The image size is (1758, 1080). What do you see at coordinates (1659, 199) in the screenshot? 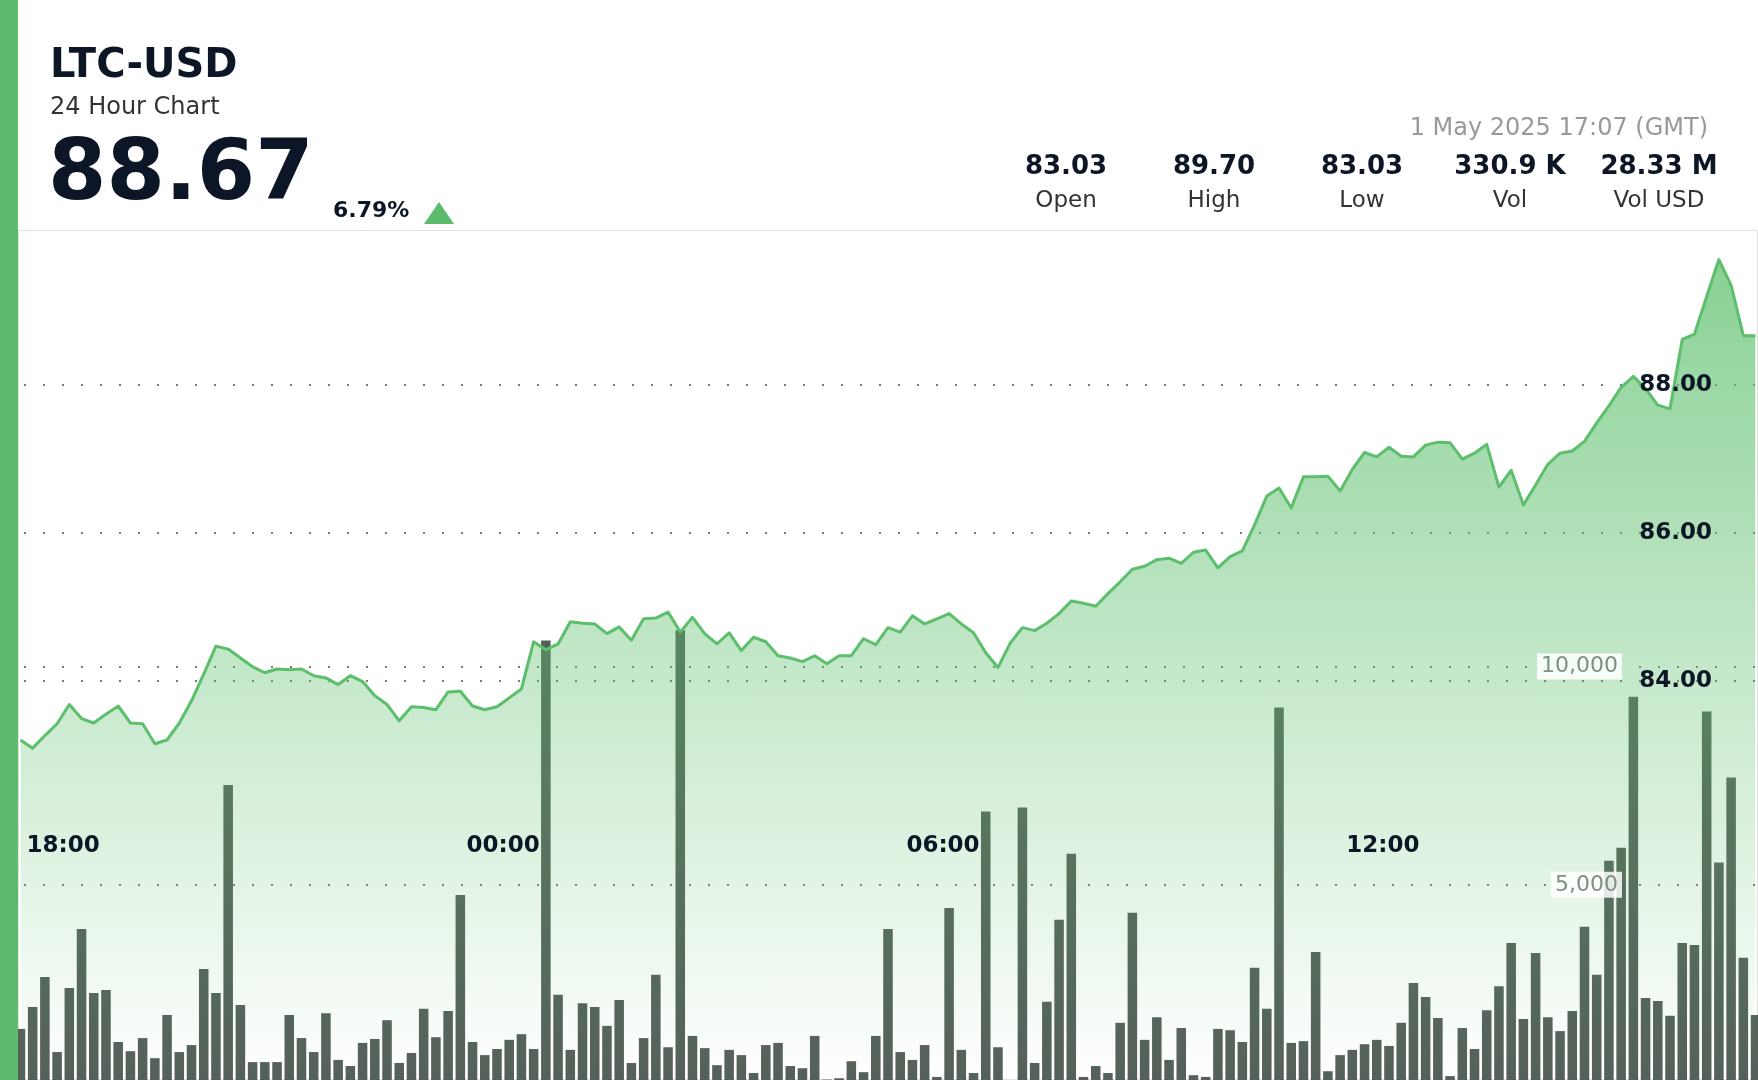
I see `text: Vol USD` at bounding box center [1659, 199].